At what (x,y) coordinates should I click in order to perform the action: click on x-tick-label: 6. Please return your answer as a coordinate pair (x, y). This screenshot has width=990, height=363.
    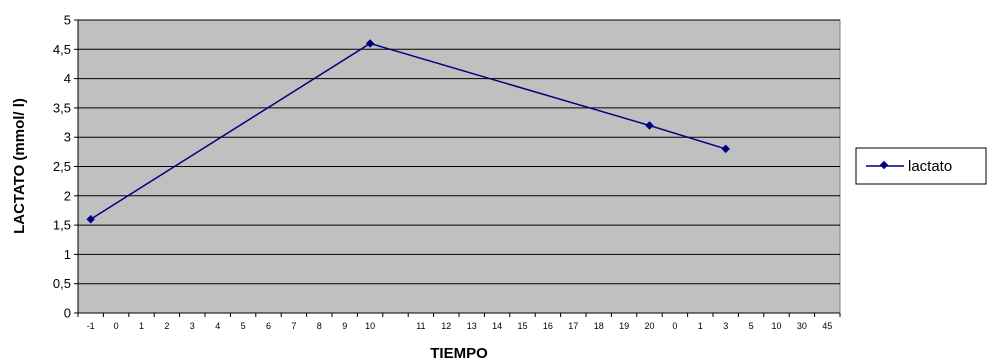
    Looking at the image, I should click on (268, 326).